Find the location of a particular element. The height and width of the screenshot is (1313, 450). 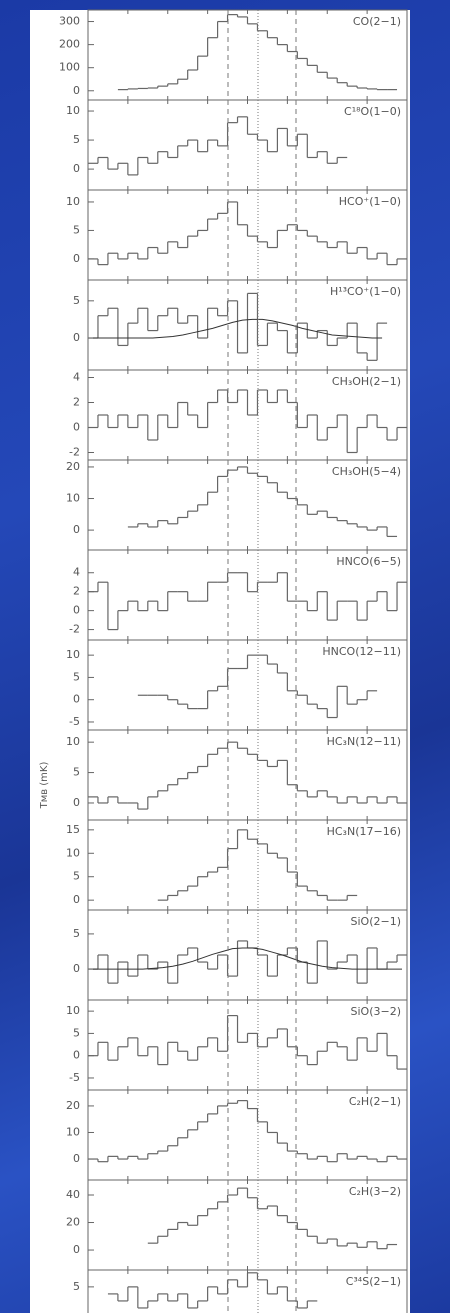

y-axis-label: Tᴍʙ (mK) is located at coordinates (44, 786).